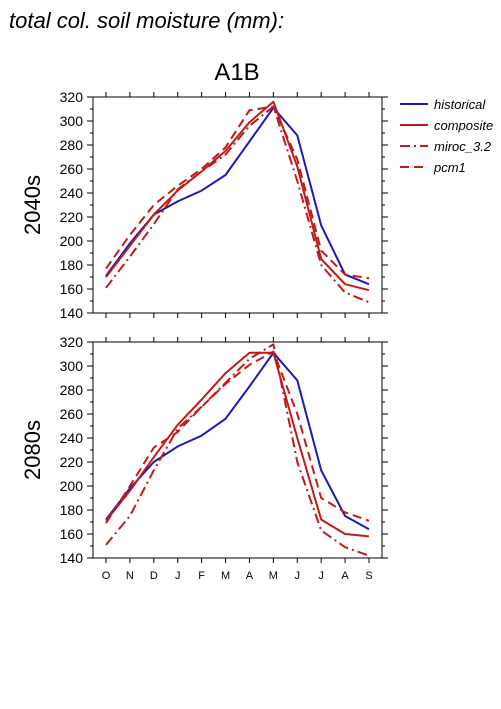 Image resolution: width=501 pixels, height=709 pixels. I want to click on x-tick-label: F, so click(201, 576).